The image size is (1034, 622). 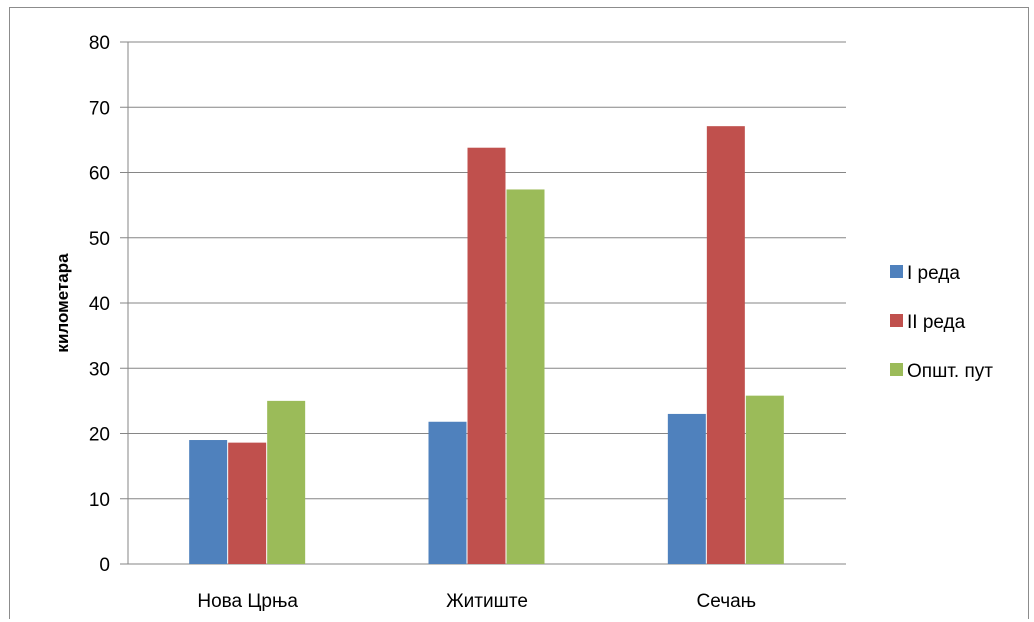 I want to click on y-tick-label: 10, so click(x=99, y=500).